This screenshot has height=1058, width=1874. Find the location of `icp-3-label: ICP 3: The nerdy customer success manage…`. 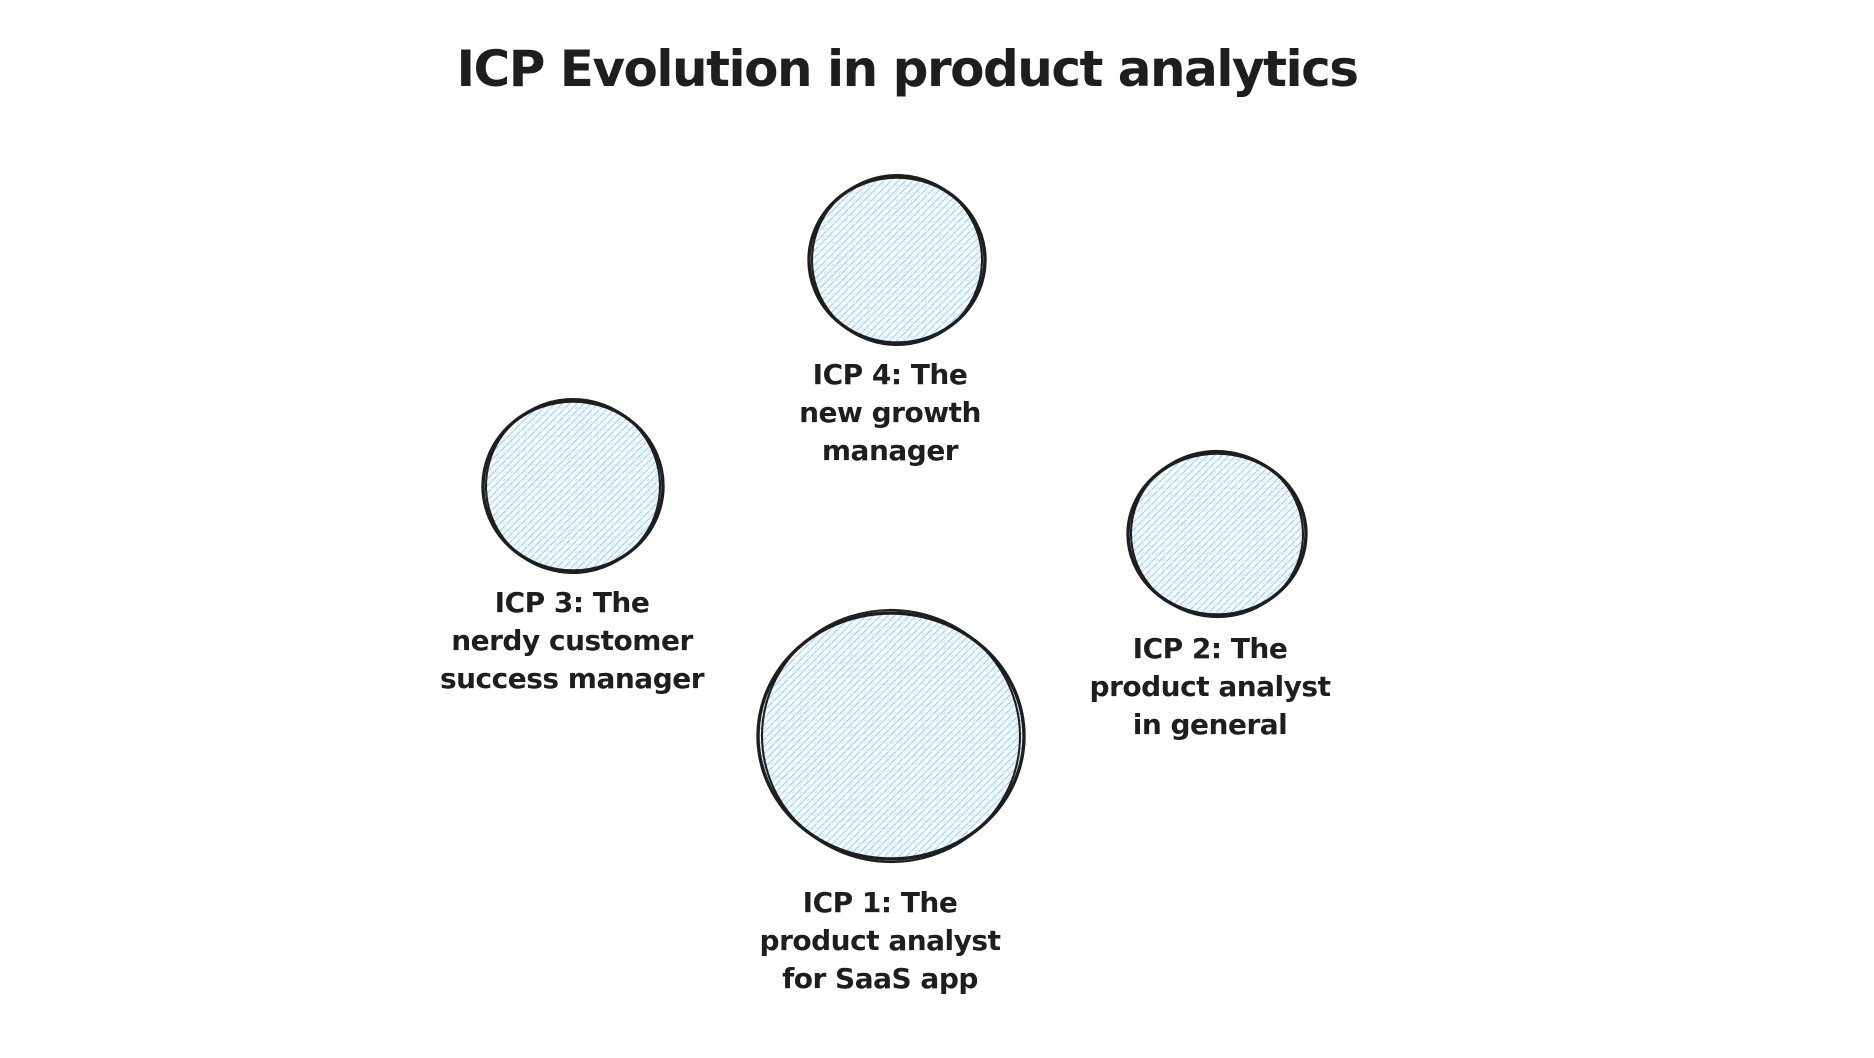

icp-3-label: ICP 3: The nerdy customer success manage… is located at coordinates (572, 640).